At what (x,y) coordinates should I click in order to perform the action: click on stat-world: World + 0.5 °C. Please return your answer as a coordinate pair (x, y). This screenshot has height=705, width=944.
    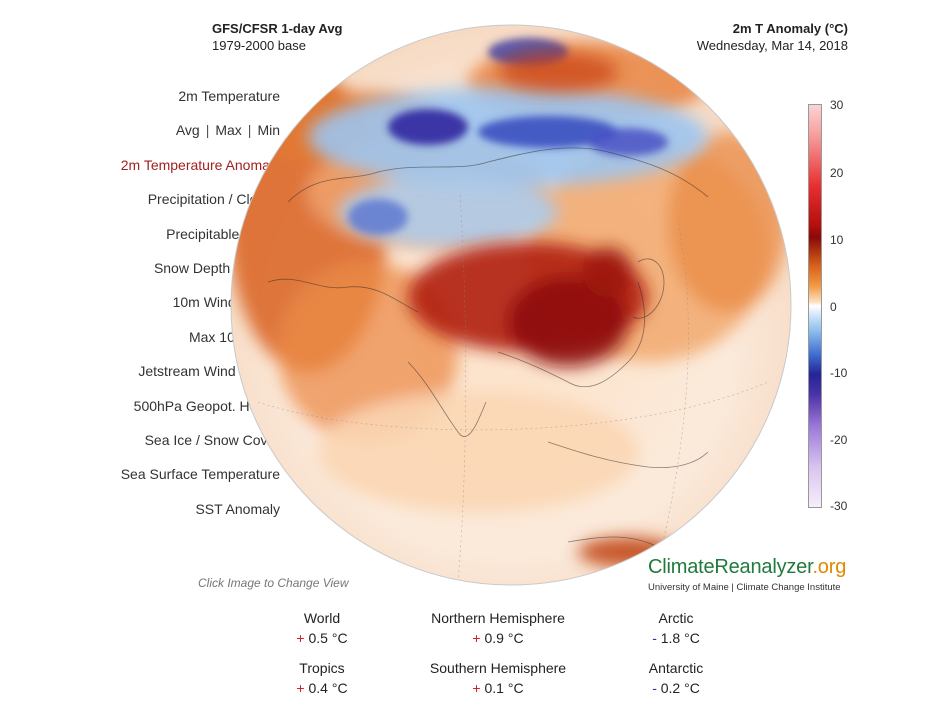
    Looking at the image, I should click on (322, 628).